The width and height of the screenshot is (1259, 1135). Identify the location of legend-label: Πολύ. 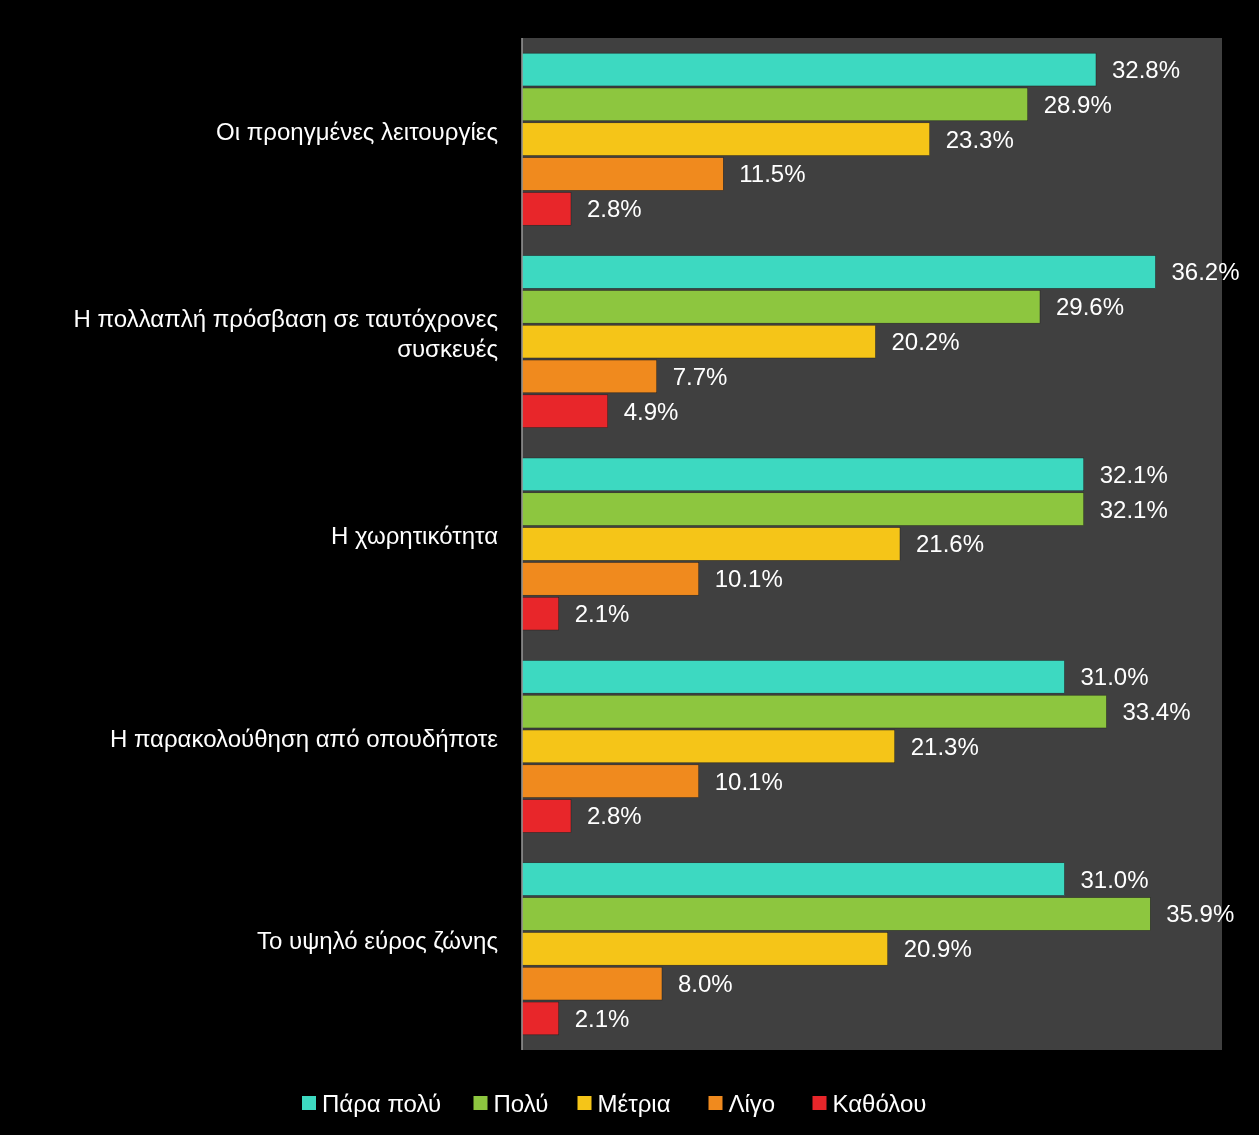
(521, 1104).